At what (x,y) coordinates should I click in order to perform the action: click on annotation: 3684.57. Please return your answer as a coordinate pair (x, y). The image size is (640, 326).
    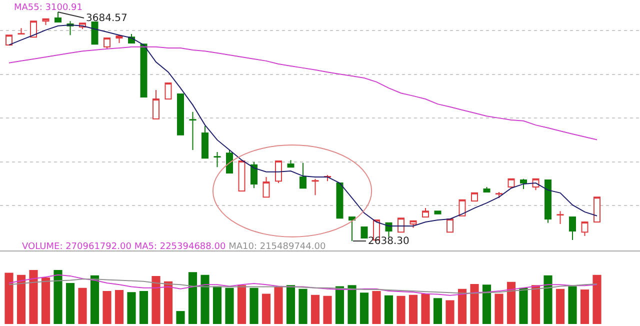
    Looking at the image, I should click on (107, 18).